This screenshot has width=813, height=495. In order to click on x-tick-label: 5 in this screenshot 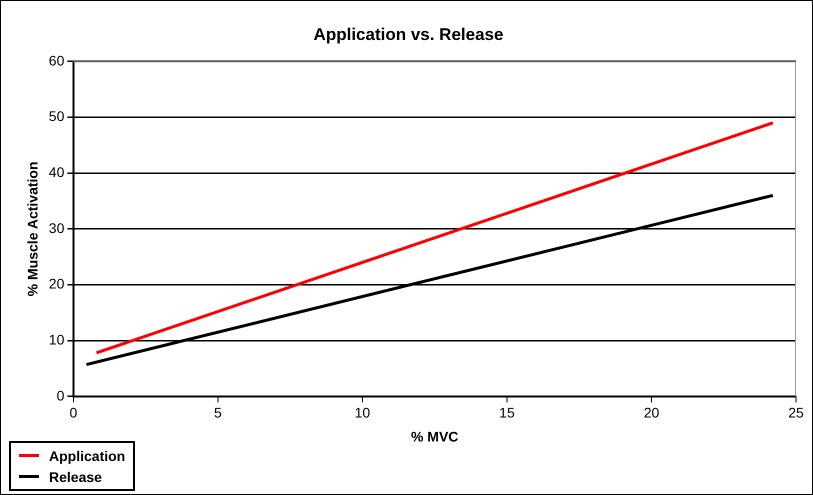, I will do `click(218, 412)`.